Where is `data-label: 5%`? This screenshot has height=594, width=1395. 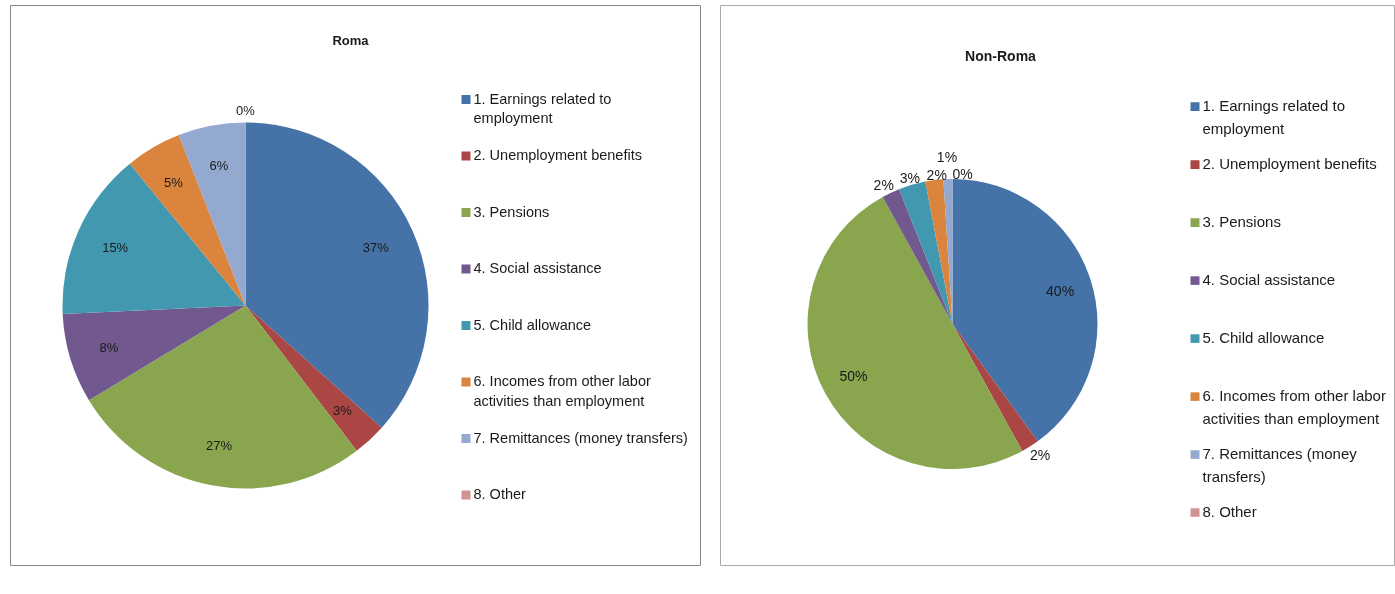
data-label: 5% is located at coordinates (174, 182).